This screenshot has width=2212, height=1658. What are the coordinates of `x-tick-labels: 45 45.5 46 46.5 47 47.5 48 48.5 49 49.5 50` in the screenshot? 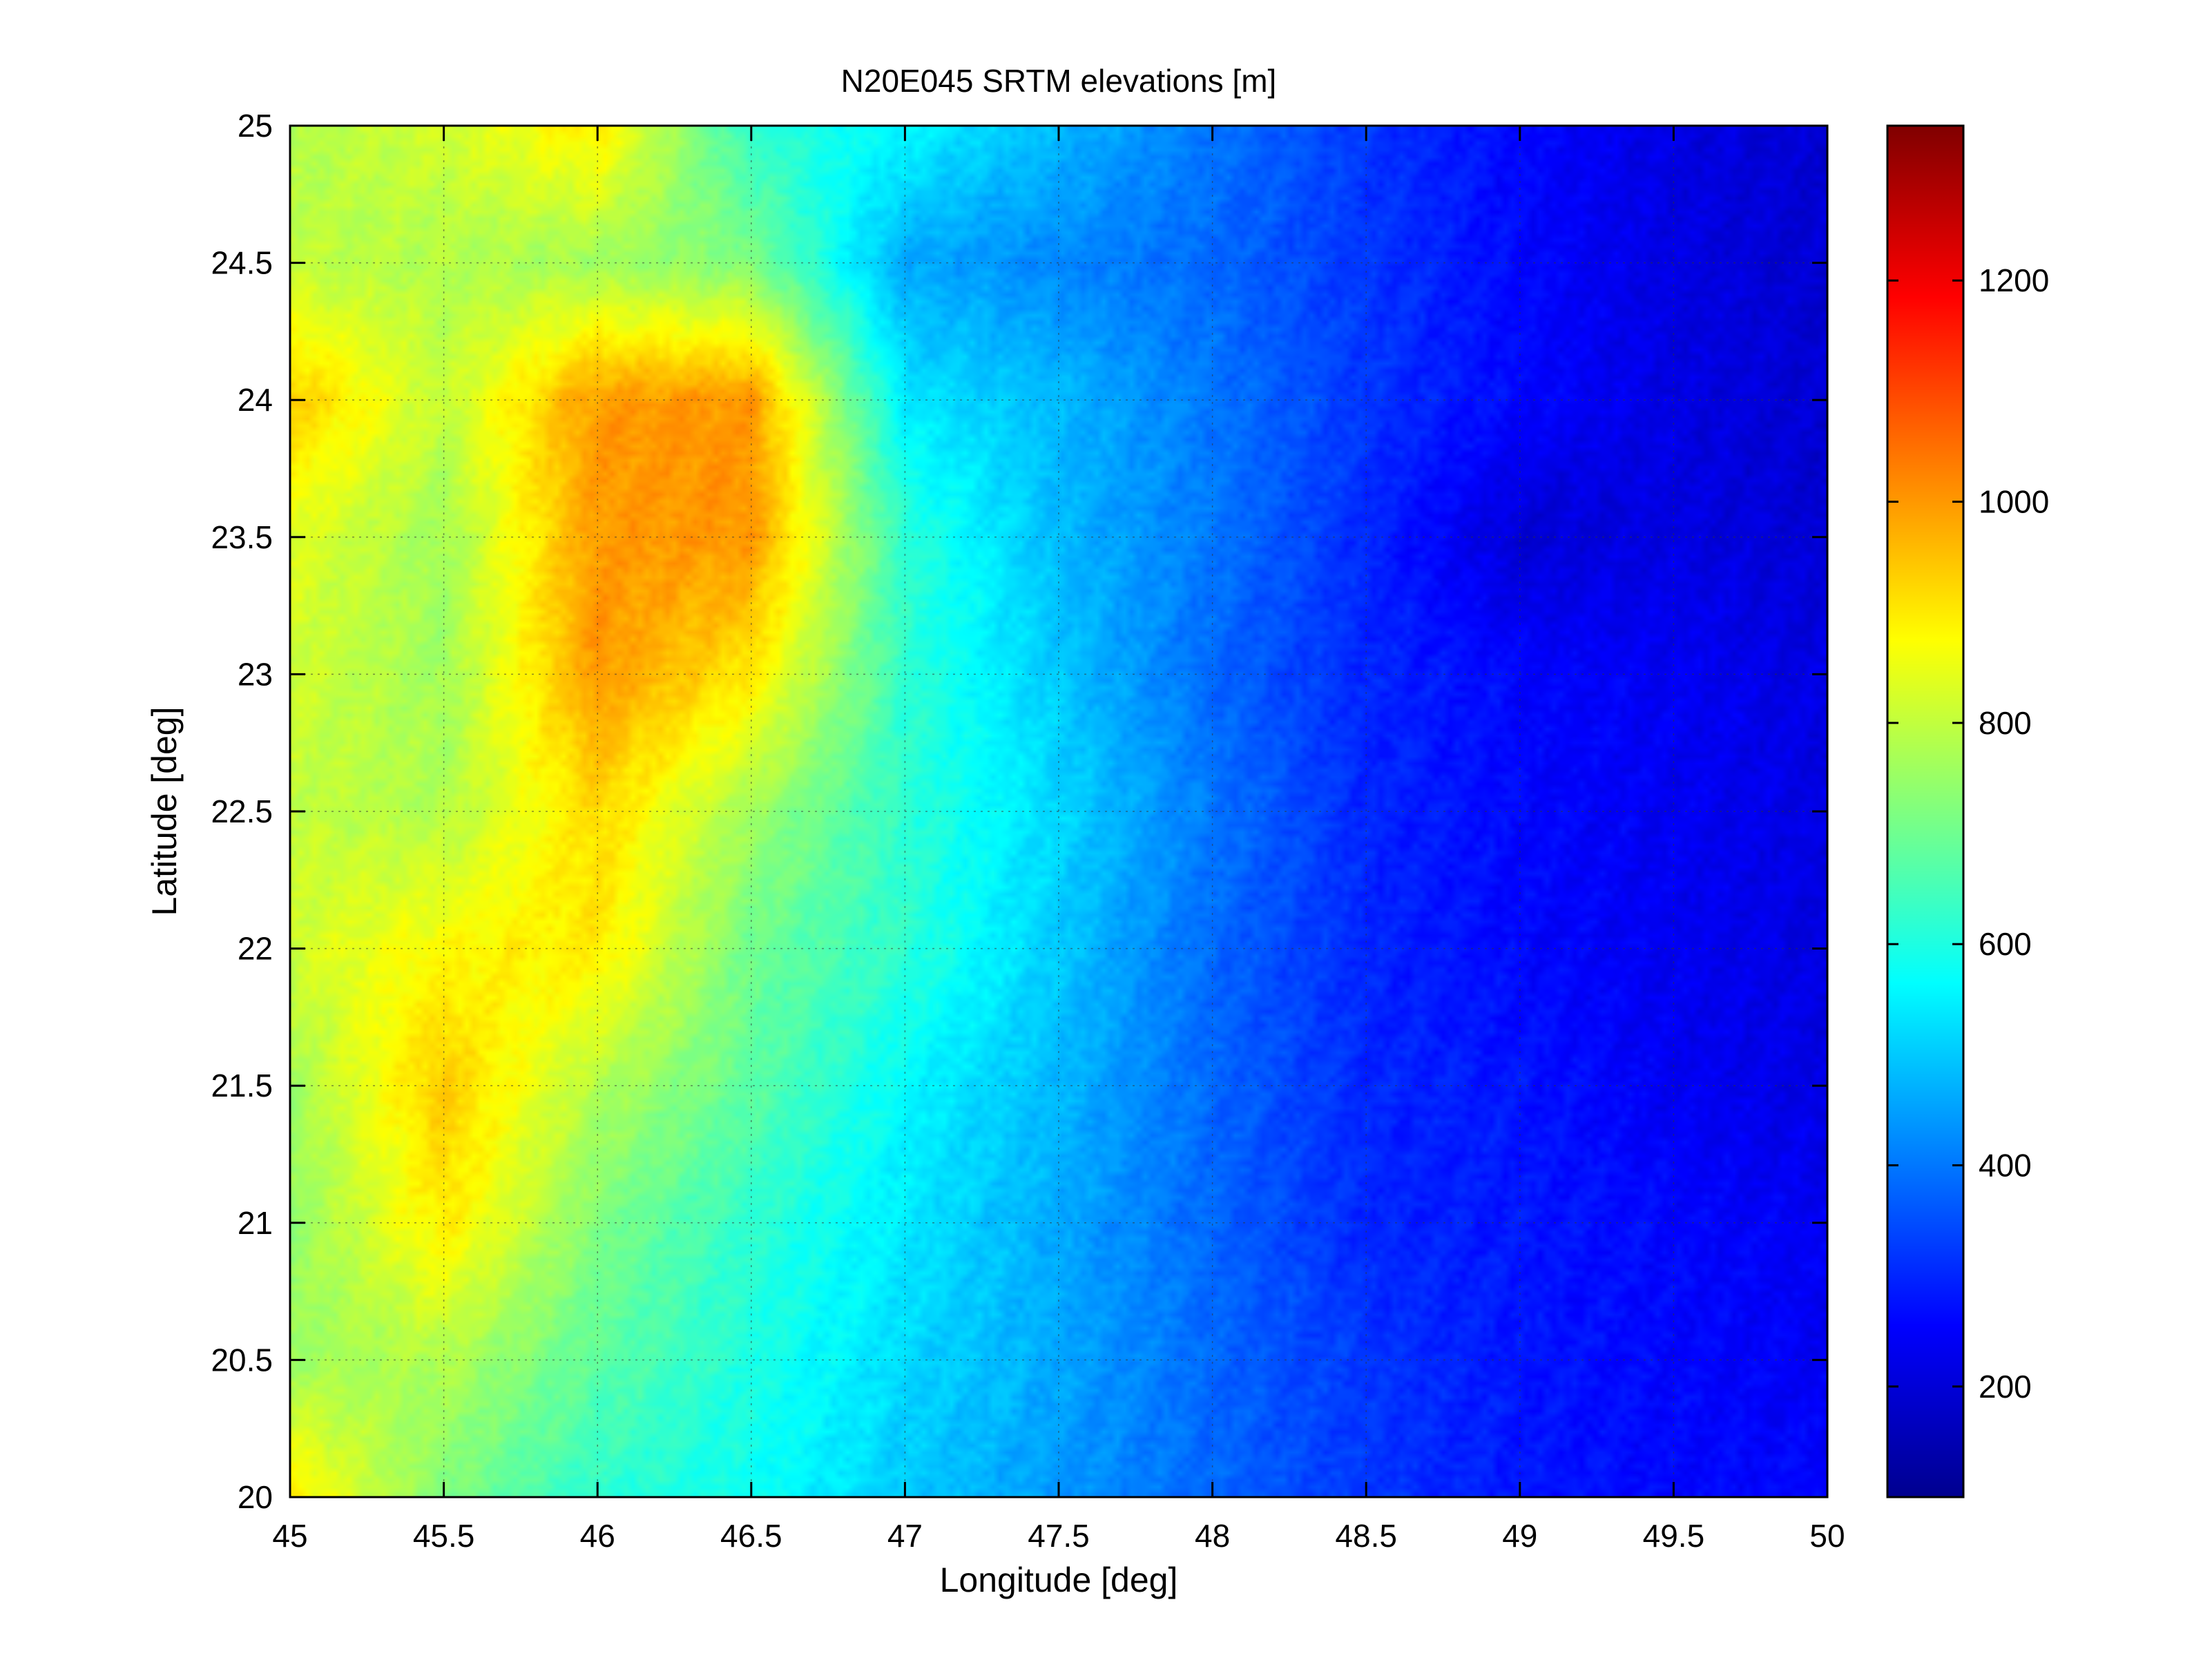 It's located at (1059, 1536).